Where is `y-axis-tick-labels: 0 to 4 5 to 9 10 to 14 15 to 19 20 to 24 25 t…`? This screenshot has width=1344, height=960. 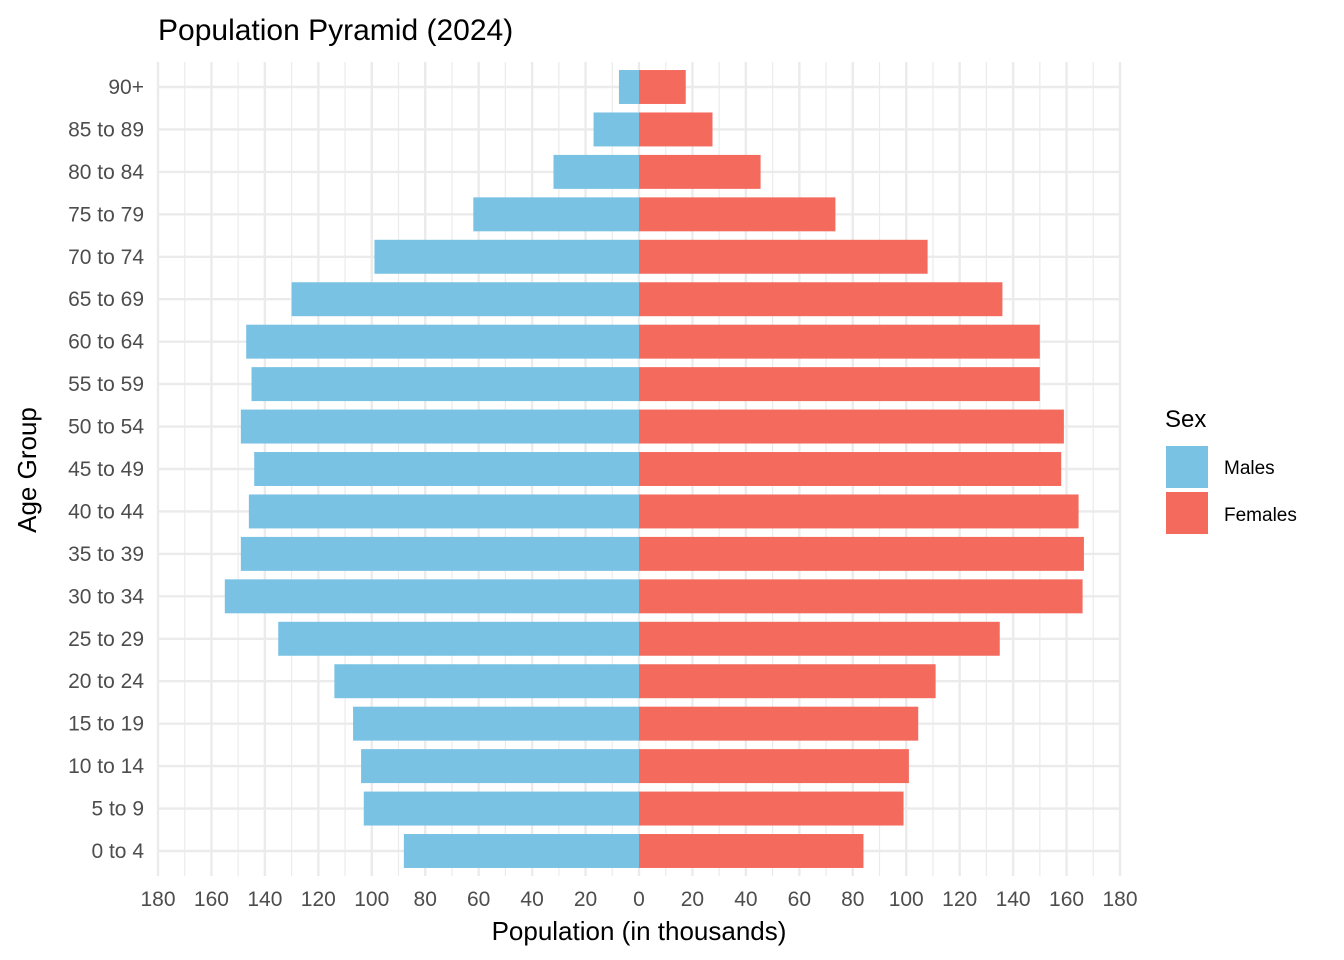
y-axis-tick-labels: 0 to 4 5 to 9 10 to 14 15 to 19 20 to 24 25 t… is located at coordinates (106, 469).